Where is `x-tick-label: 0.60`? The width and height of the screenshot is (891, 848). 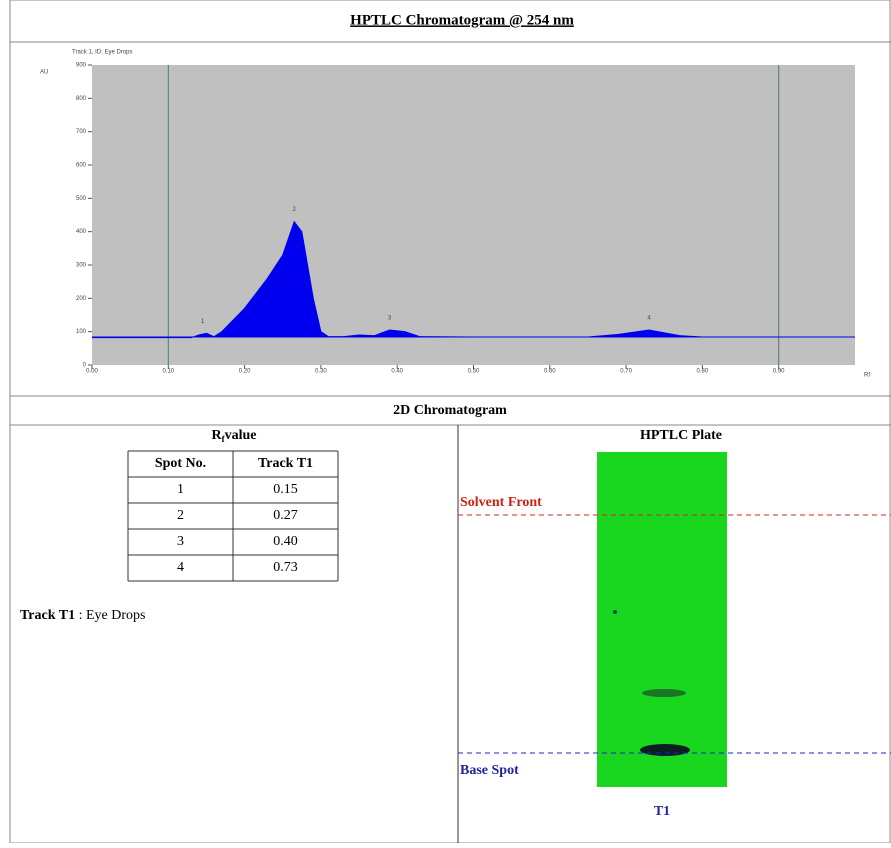
x-tick-label: 0.60 is located at coordinates (550, 372).